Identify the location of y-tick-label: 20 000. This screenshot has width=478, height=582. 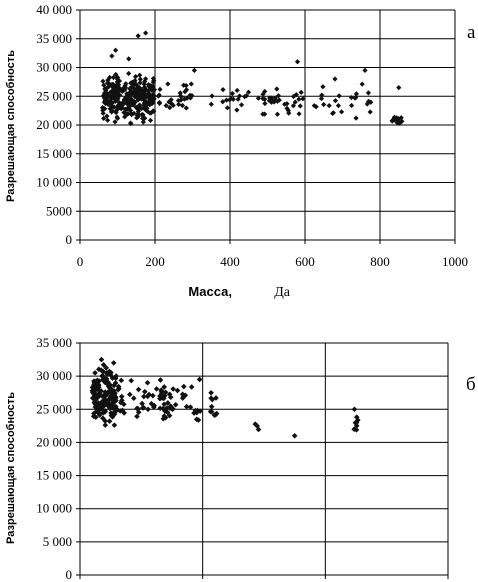
(54, 124).